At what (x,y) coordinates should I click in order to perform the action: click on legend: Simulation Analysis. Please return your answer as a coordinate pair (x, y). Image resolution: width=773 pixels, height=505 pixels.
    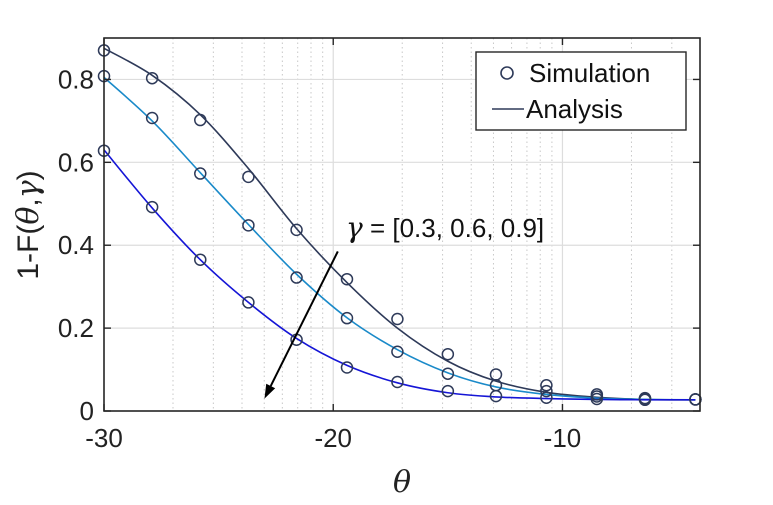
    Looking at the image, I should click on (581, 91).